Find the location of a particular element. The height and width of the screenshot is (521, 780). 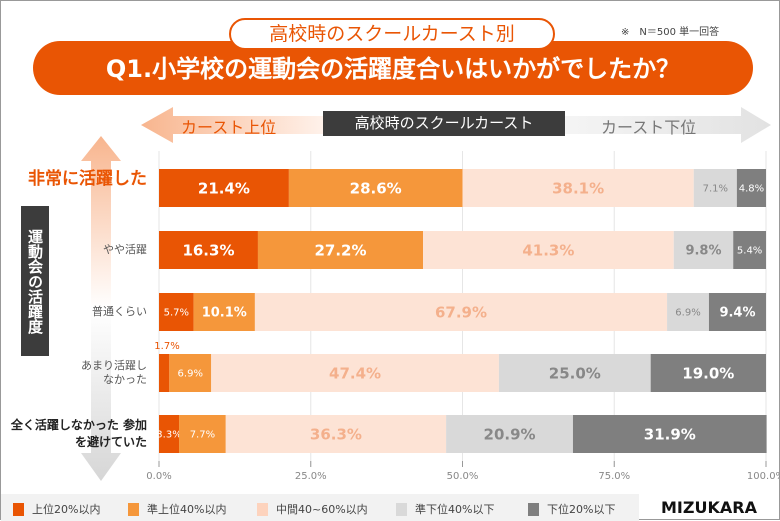

caste-low-label: カースト下位 is located at coordinates (649, 127).